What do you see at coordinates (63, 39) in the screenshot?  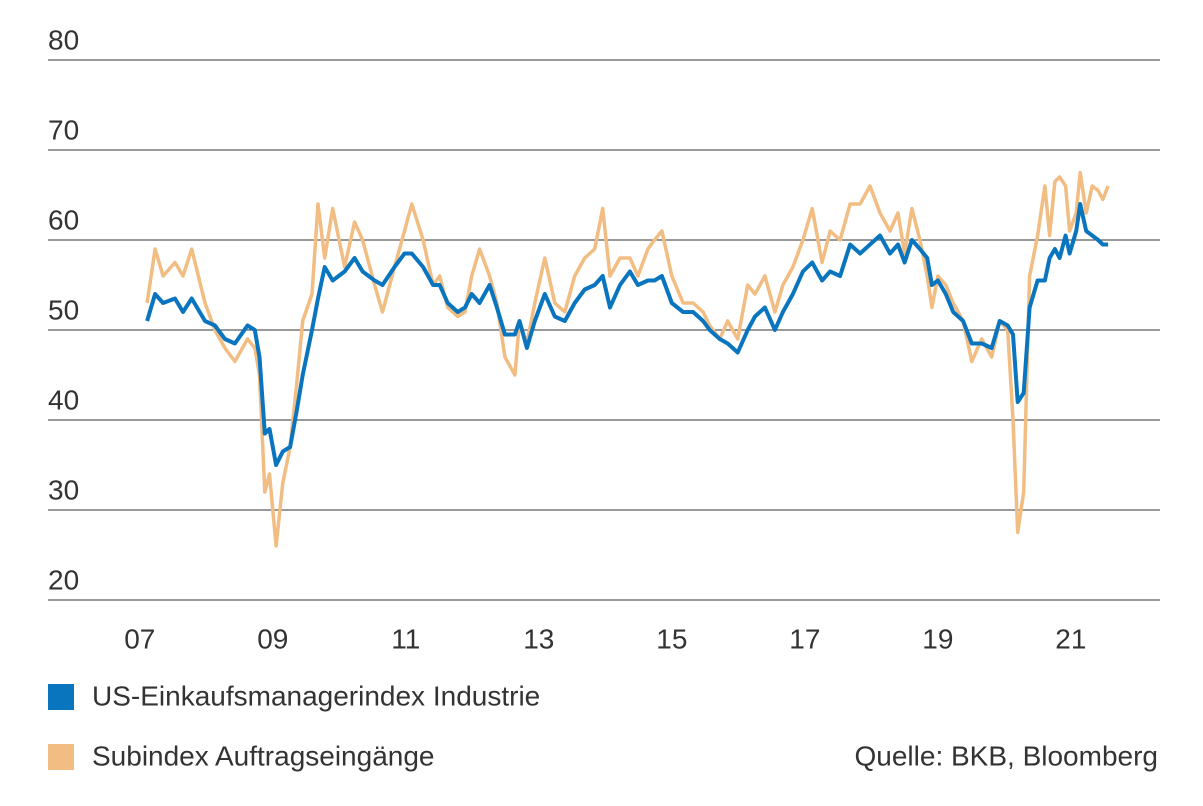 I see `y-tick-label: 80` at bounding box center [63, 39].